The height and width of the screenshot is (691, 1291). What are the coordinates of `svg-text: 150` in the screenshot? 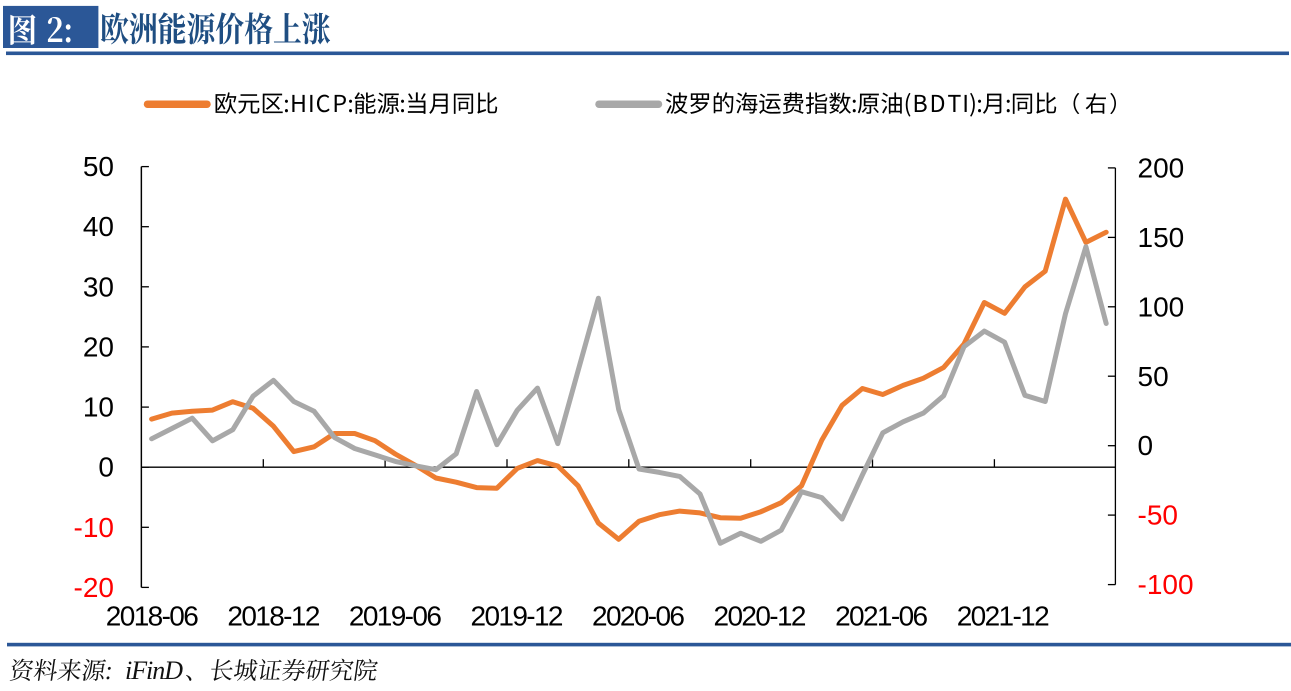 It's located at (1161, 237).